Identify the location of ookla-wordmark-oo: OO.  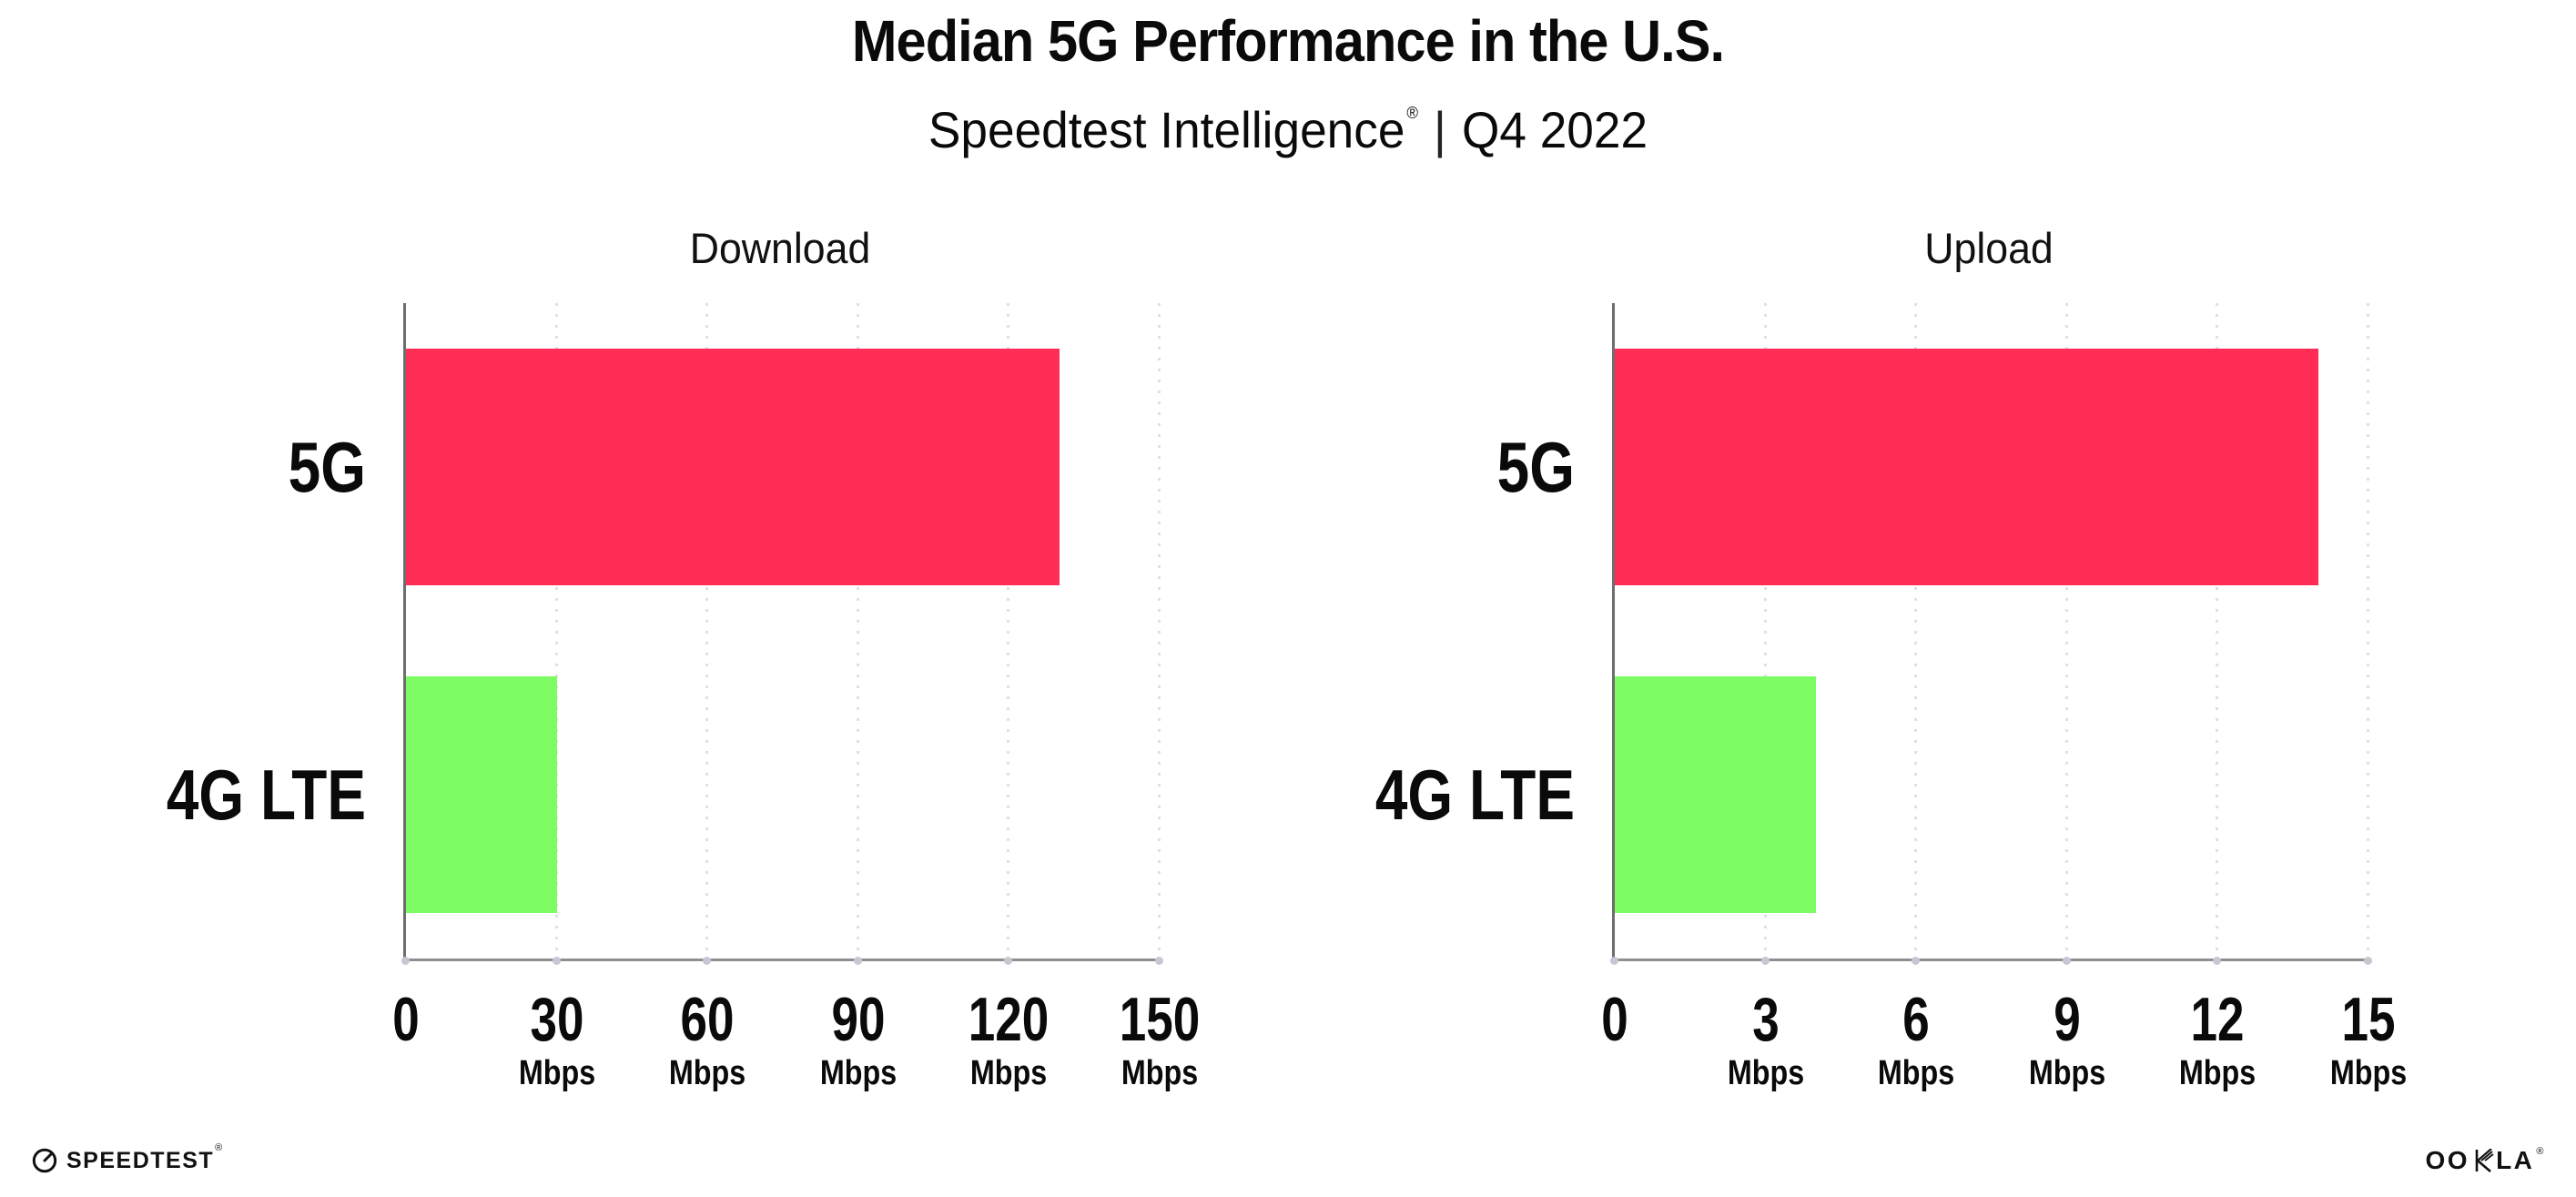
(2447, 1160).